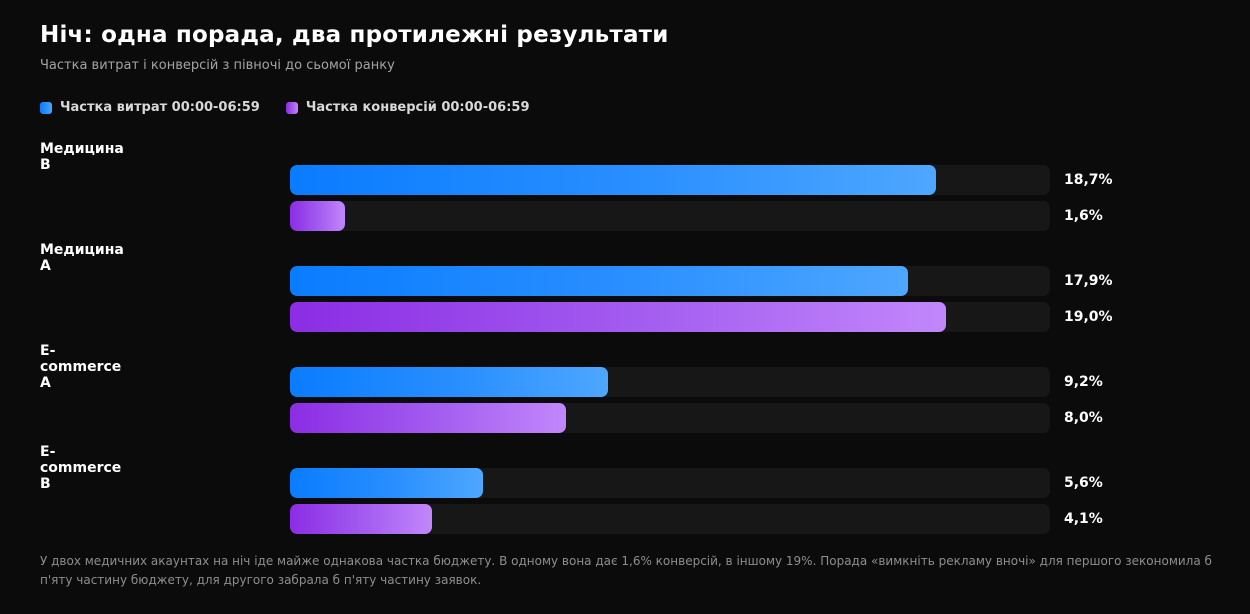  What do you see at coordinates (46, 107) in the screenshot?
I see `legend-swatch-spend` at bounding box center [46, 107].